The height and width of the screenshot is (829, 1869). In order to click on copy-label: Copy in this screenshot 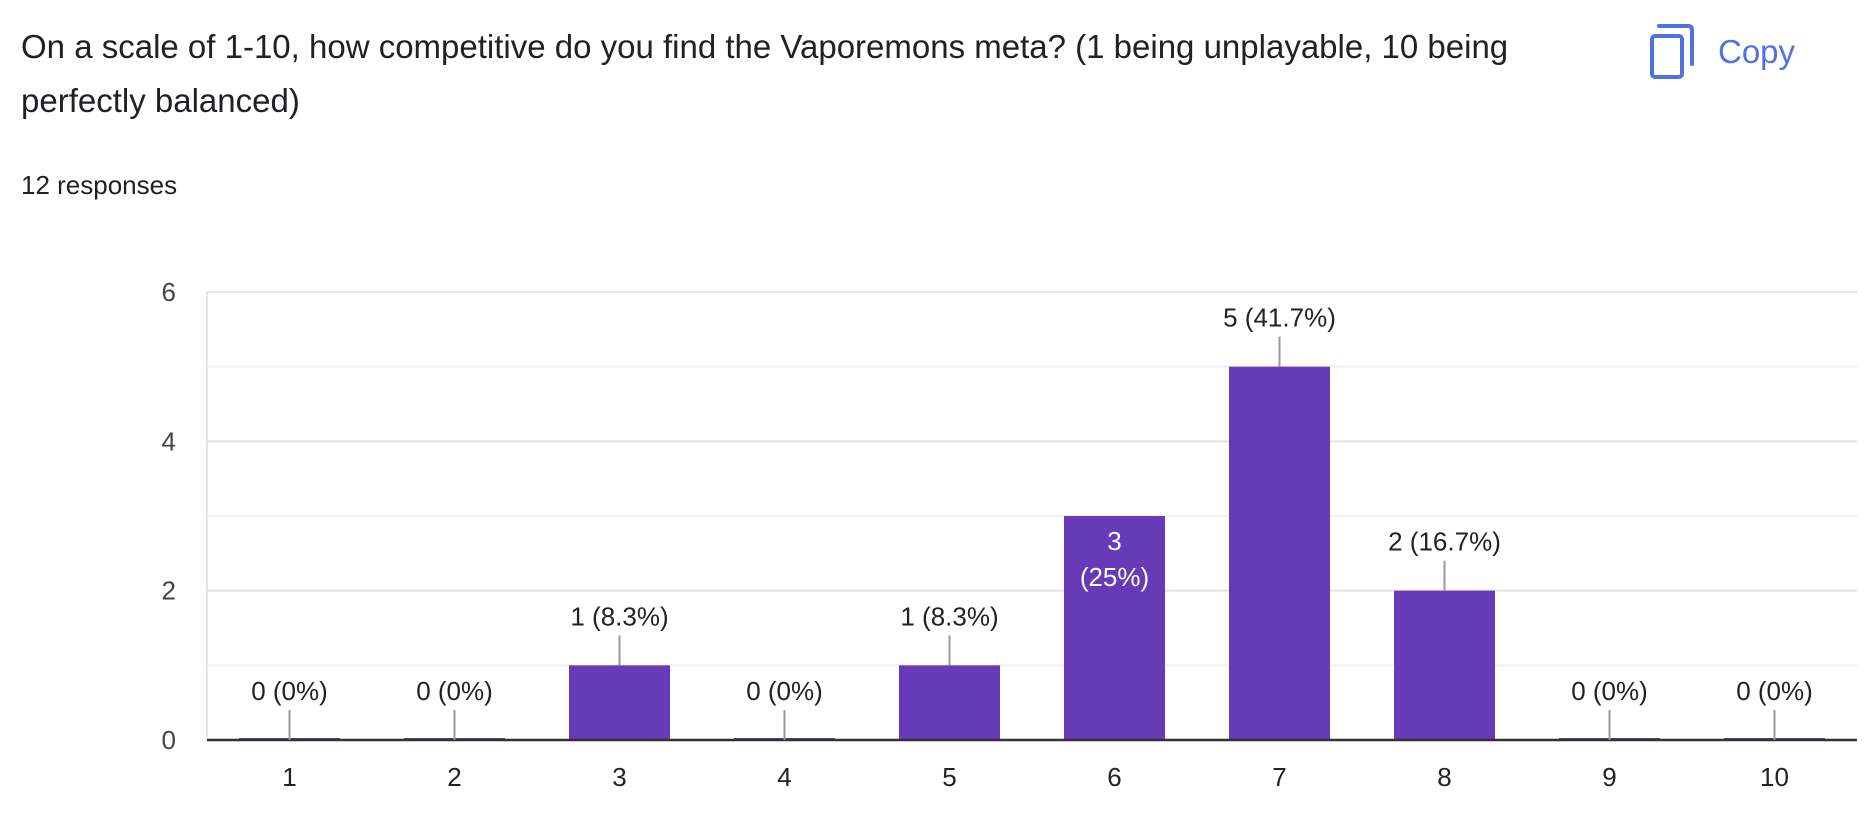, I will do `click(1757, 51)`.